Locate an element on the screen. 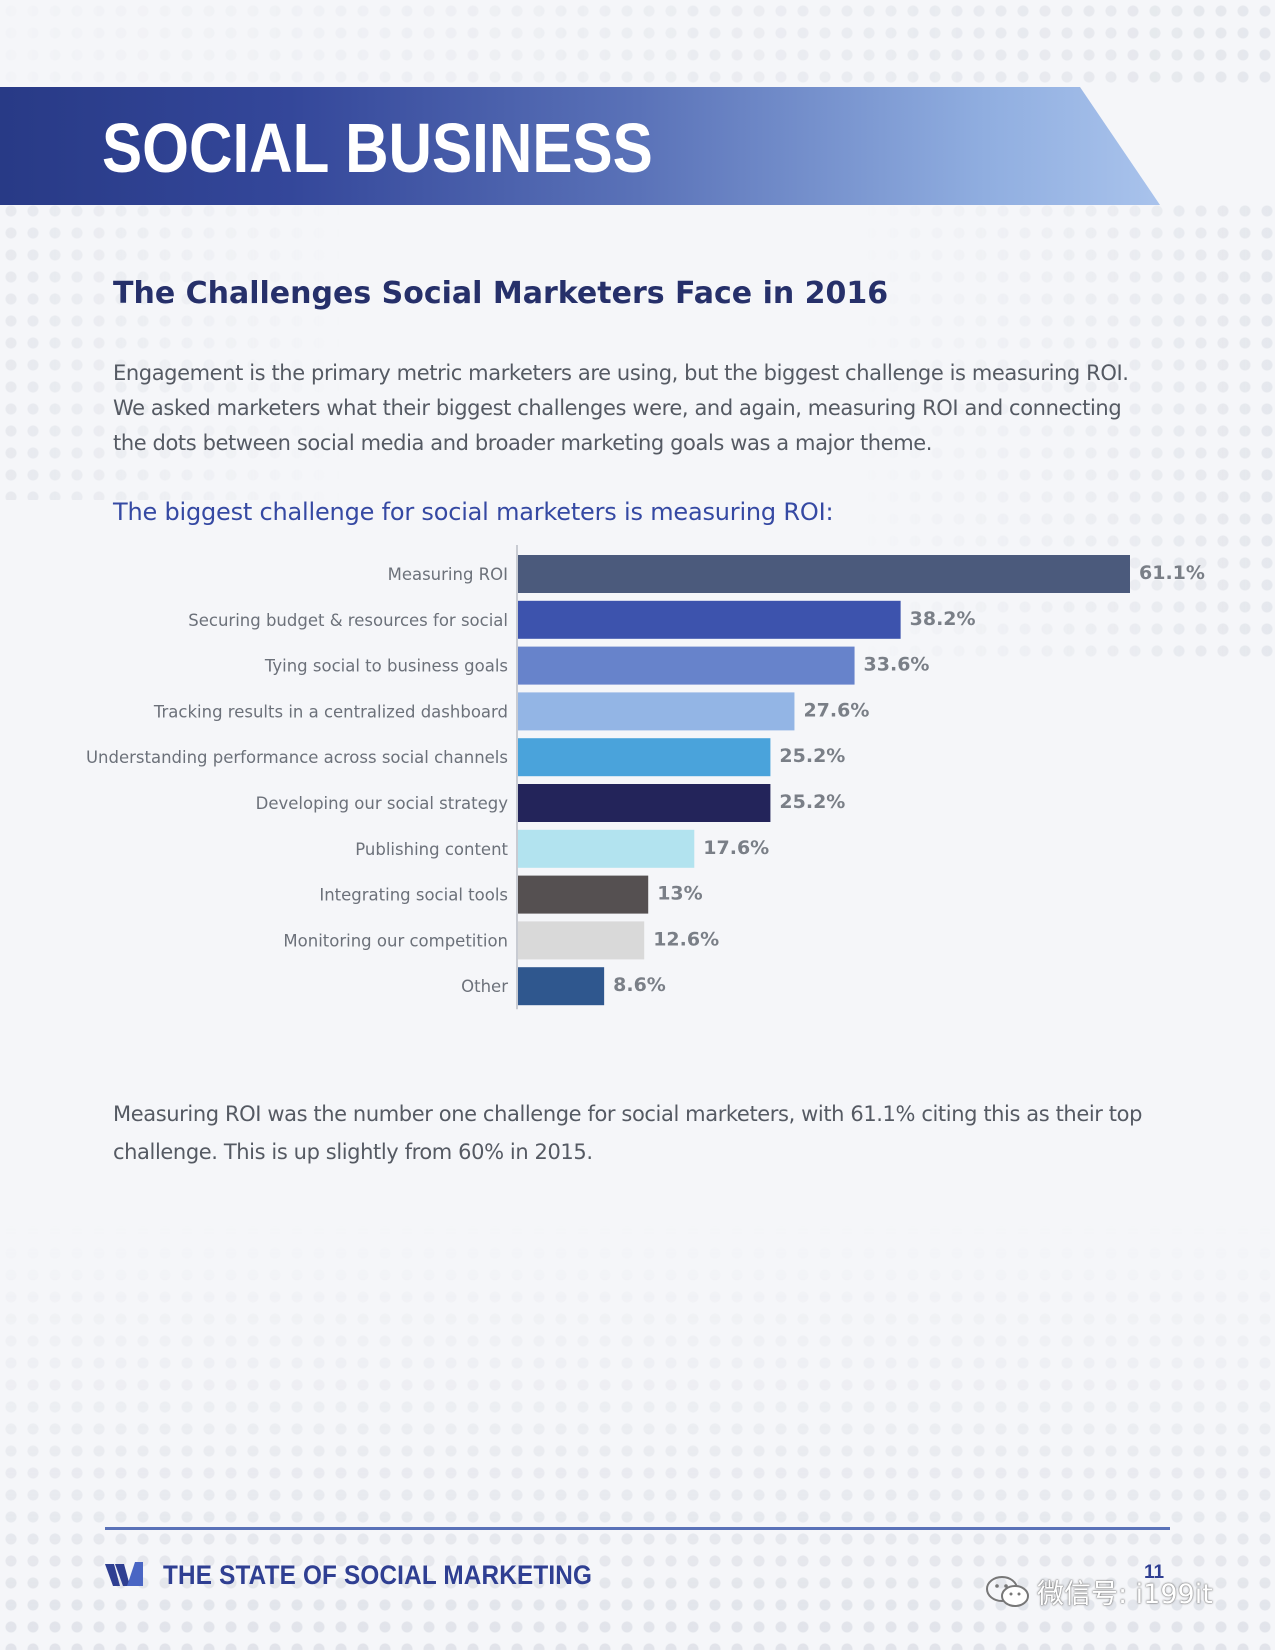  watermark: 微信号: i199it is located at coordinates (1099, 1591).